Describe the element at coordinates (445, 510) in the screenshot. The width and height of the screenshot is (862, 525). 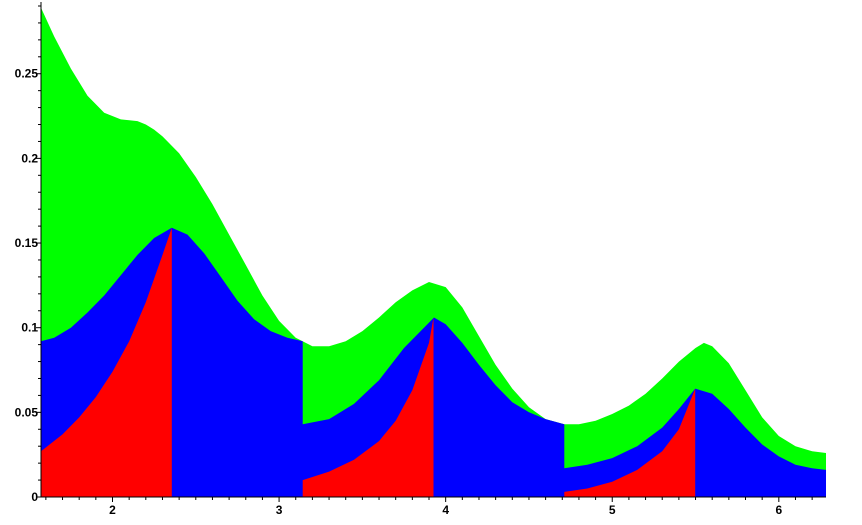
I see `x-tick-label: 4` at that location.